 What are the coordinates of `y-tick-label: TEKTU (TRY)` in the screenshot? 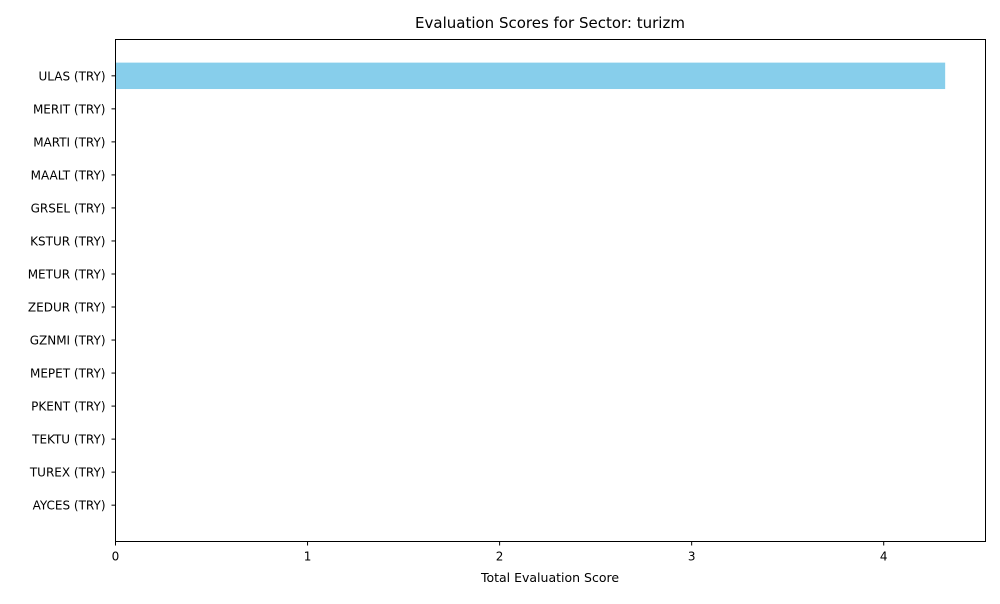 It's located at (68, 440).